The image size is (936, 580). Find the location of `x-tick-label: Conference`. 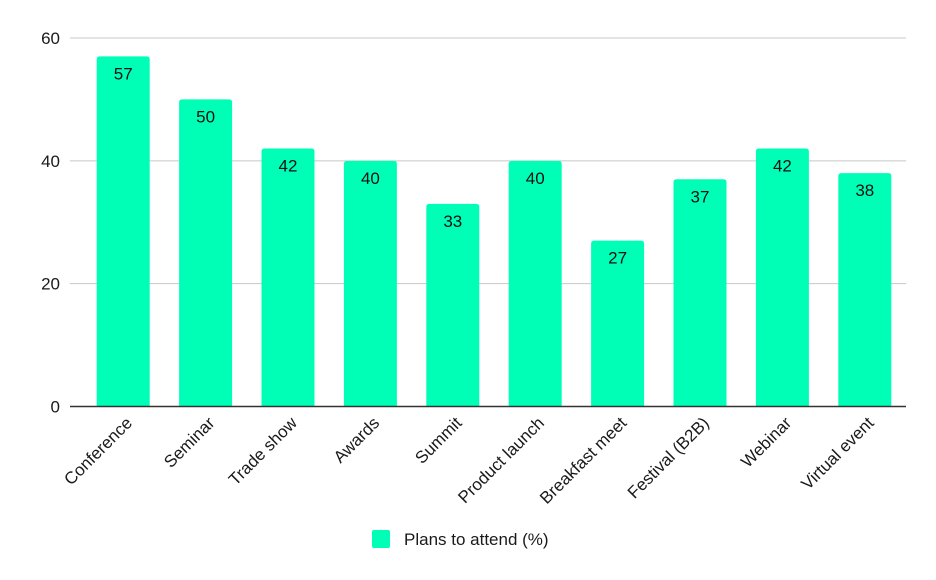

x-tick-label: Conference is located at coordinates (98, 451).